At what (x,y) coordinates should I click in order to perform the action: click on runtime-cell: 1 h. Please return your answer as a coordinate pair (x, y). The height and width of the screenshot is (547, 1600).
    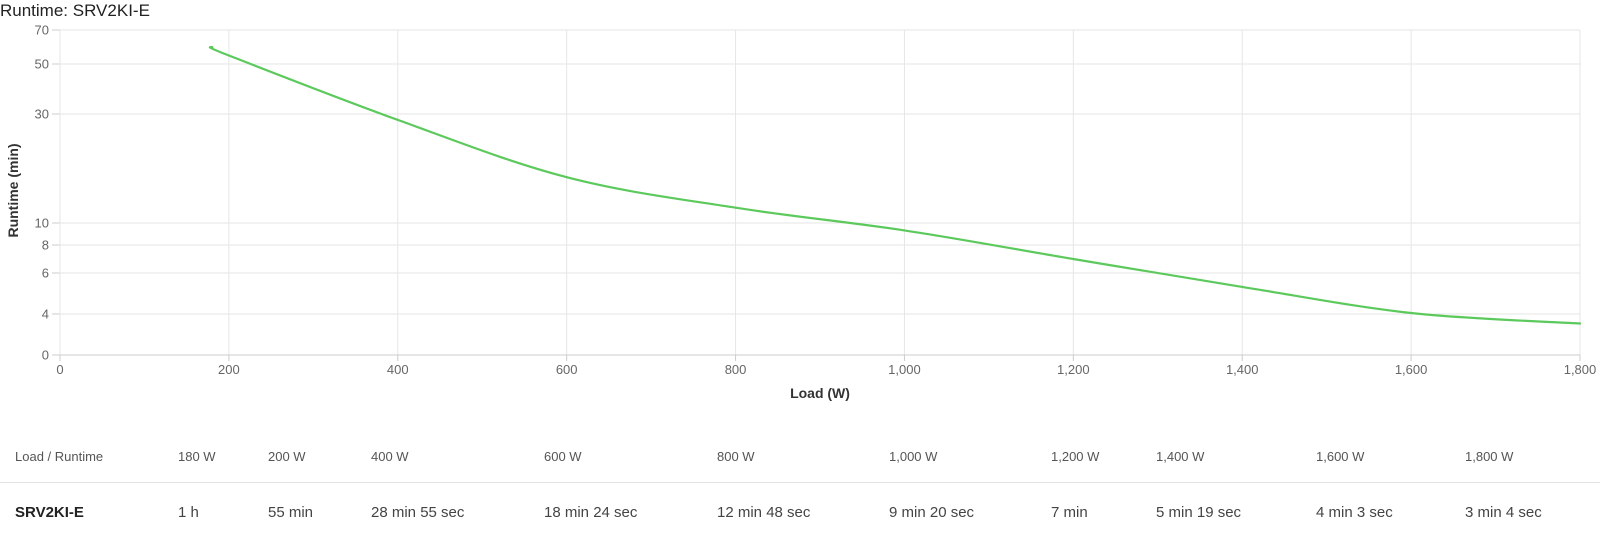
    Looking at the image, I should click on (188, 512).